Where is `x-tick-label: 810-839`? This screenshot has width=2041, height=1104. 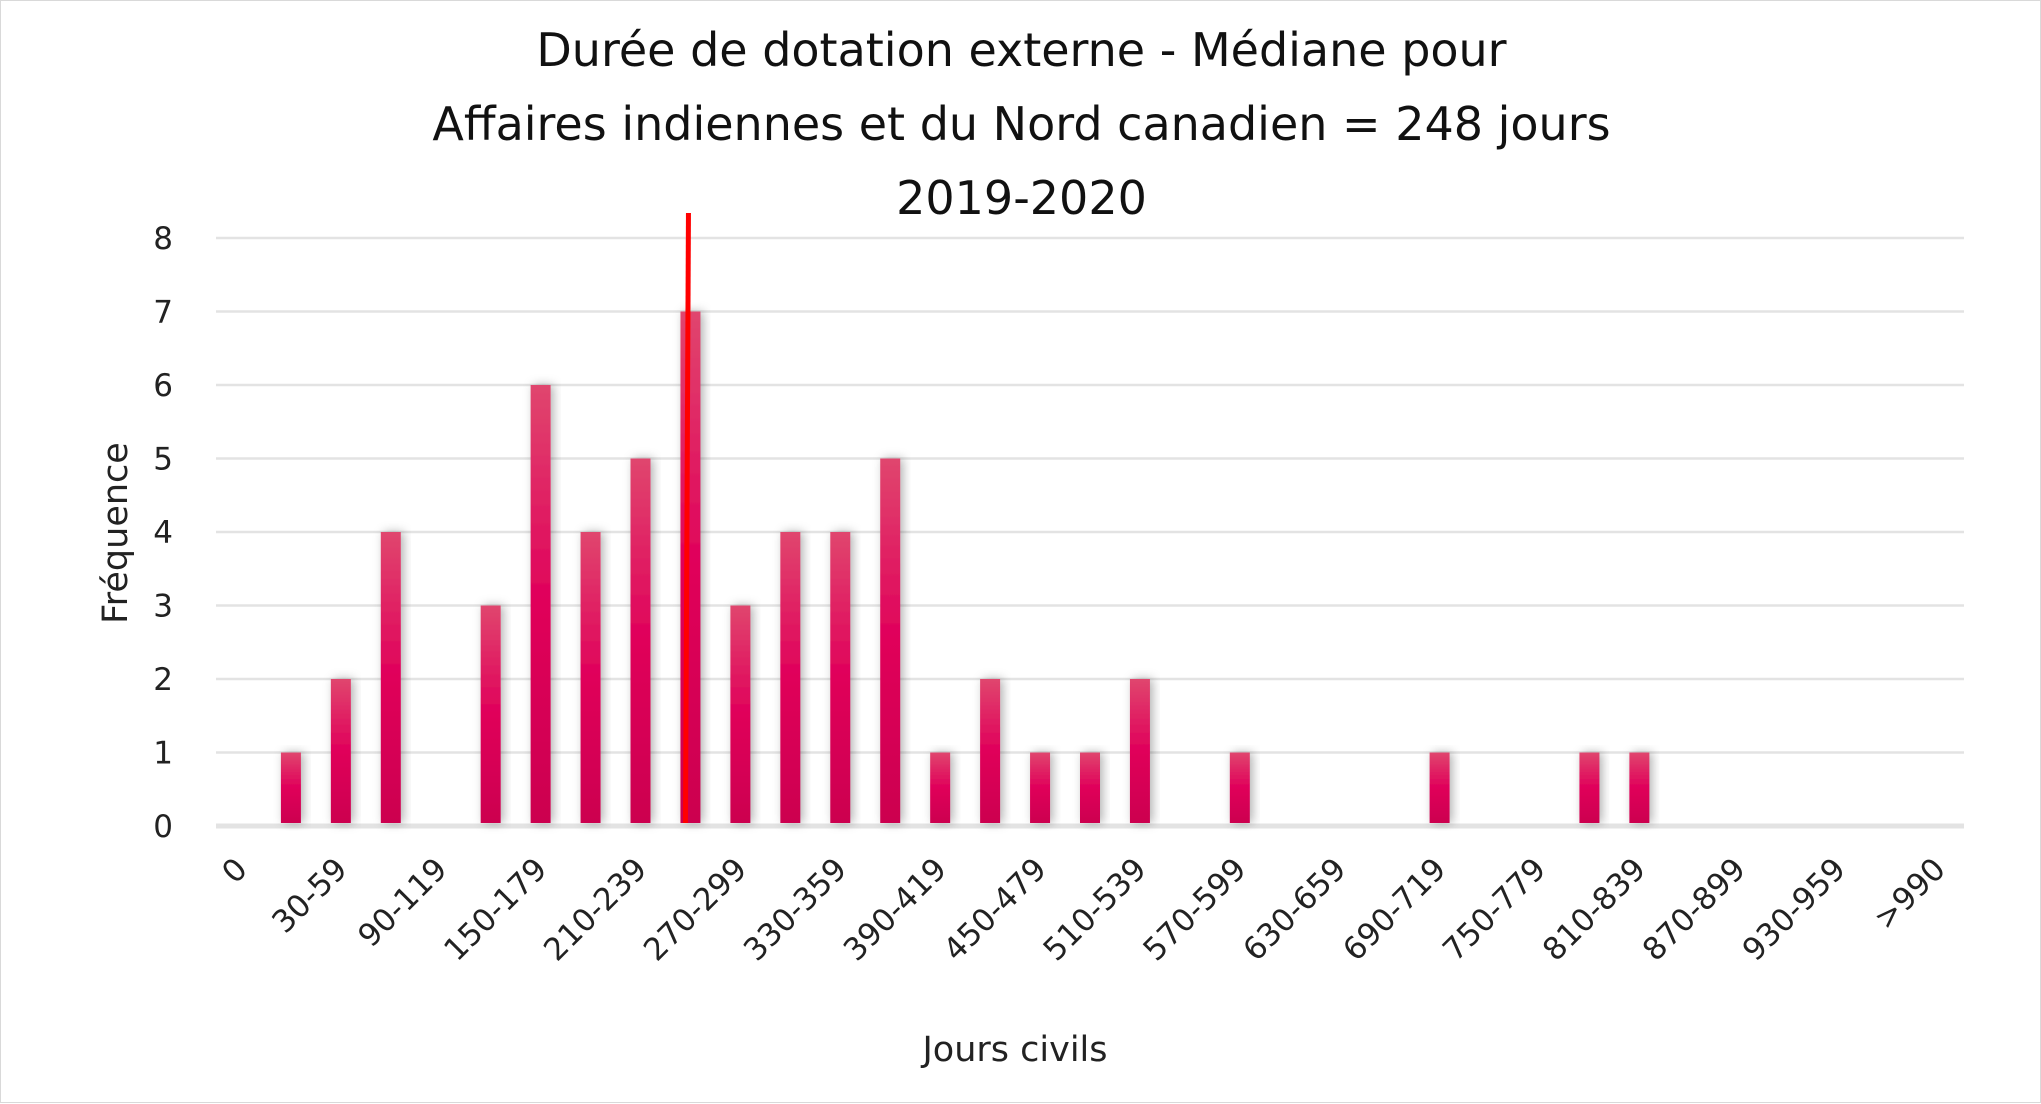
x-tick-label: 810-839 is located at coordinates (1594, 909).